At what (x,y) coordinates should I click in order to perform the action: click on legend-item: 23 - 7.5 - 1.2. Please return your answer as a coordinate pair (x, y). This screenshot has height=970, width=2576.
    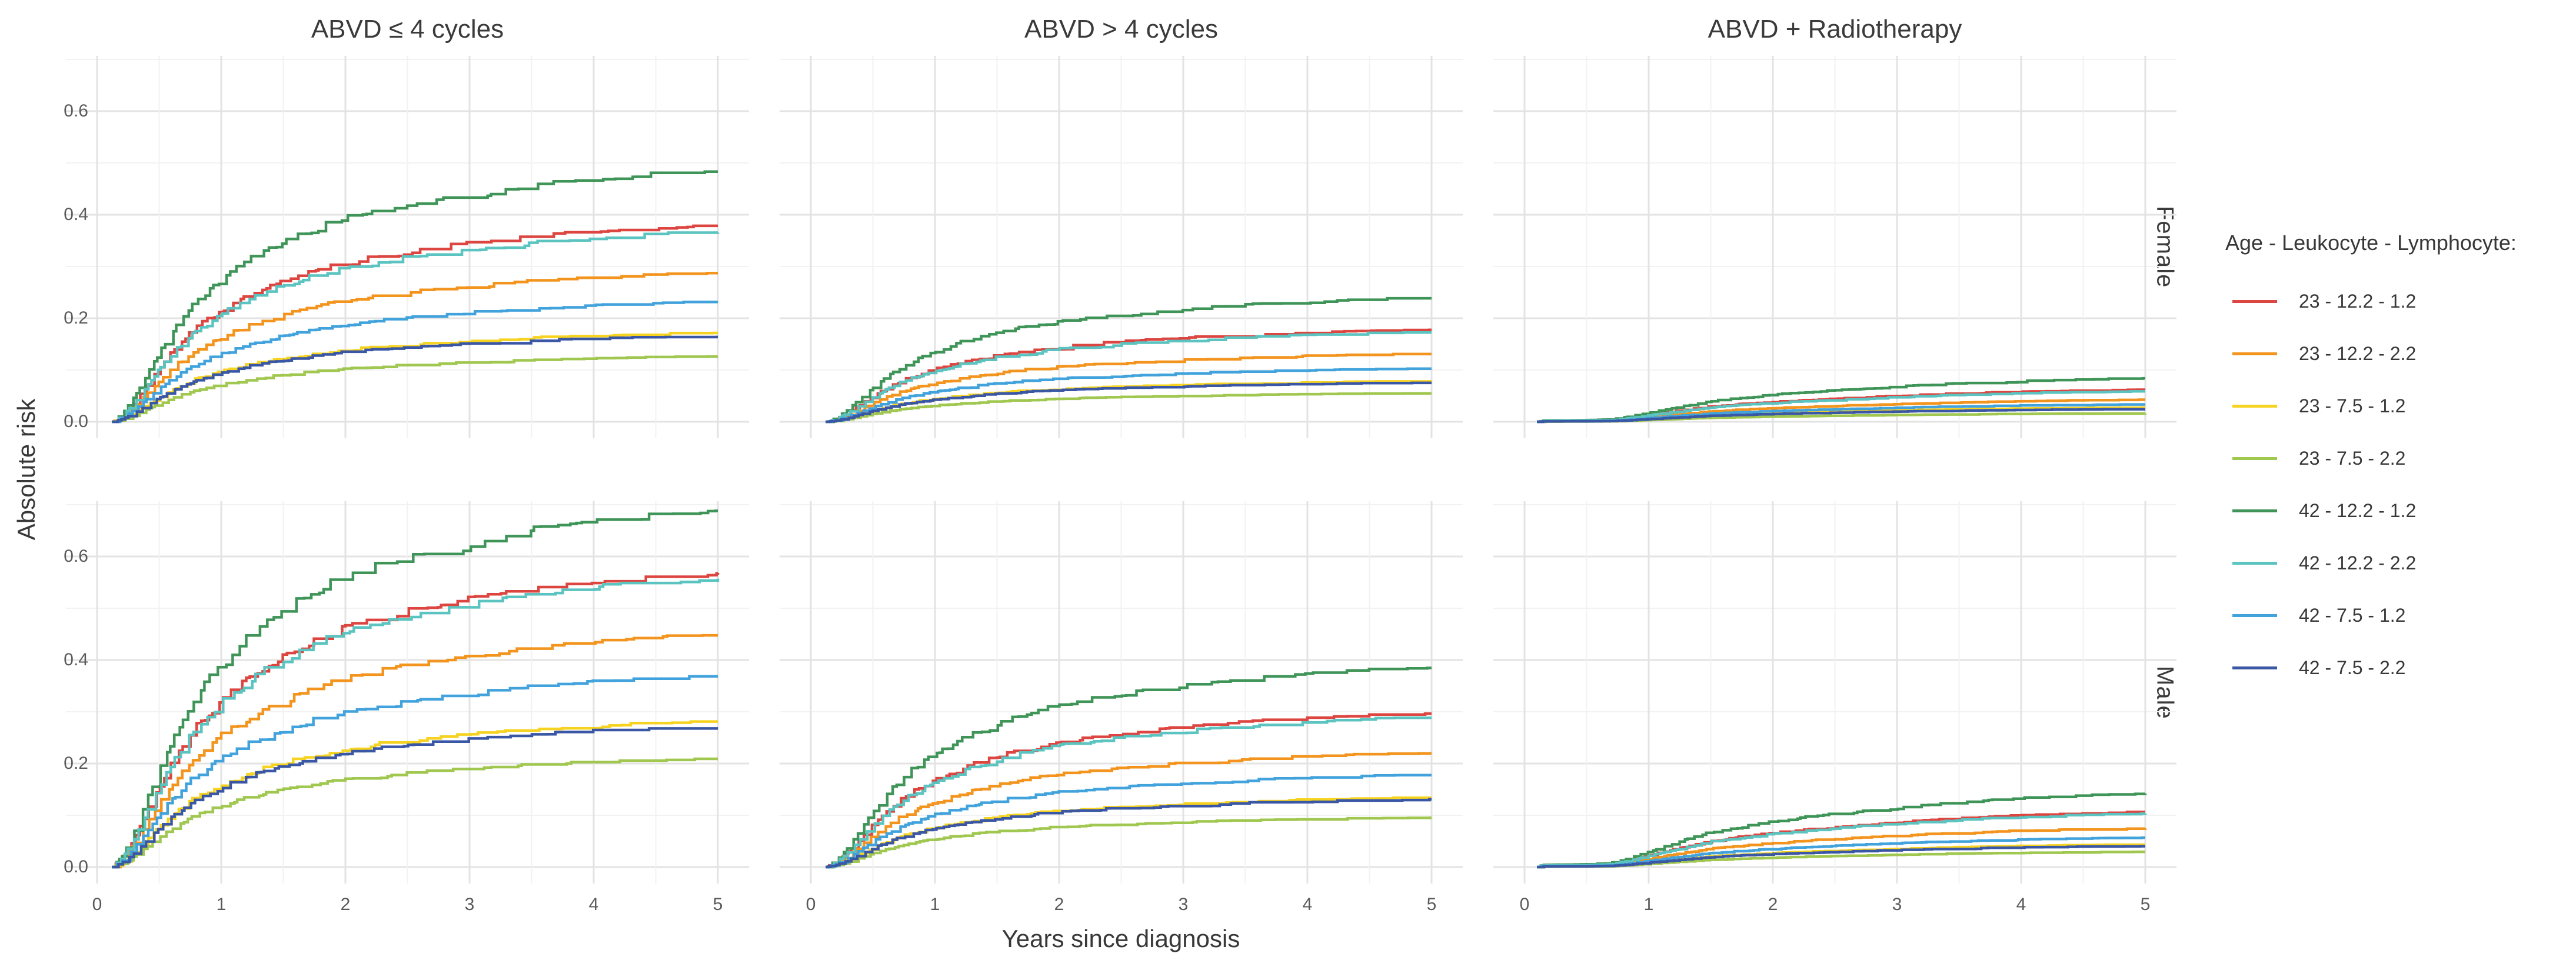
    Looking at the image, I should click on (2400, 406).